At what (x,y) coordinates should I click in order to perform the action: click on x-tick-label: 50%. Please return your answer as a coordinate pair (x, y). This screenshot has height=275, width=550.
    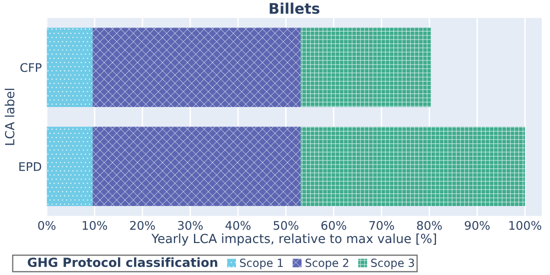
    Looking at the image, I should click on (286, 225).